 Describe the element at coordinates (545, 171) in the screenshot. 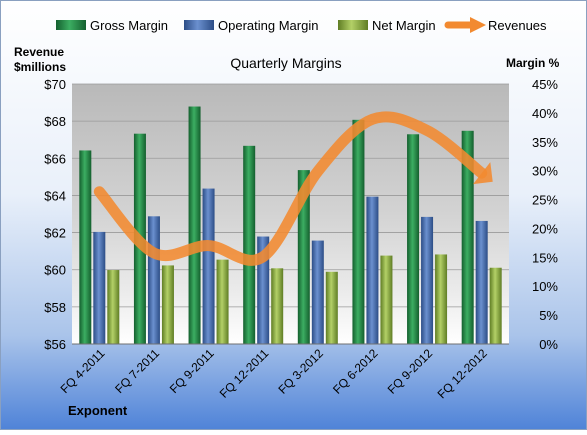

I see `right-tick-label: 30%` at that location.